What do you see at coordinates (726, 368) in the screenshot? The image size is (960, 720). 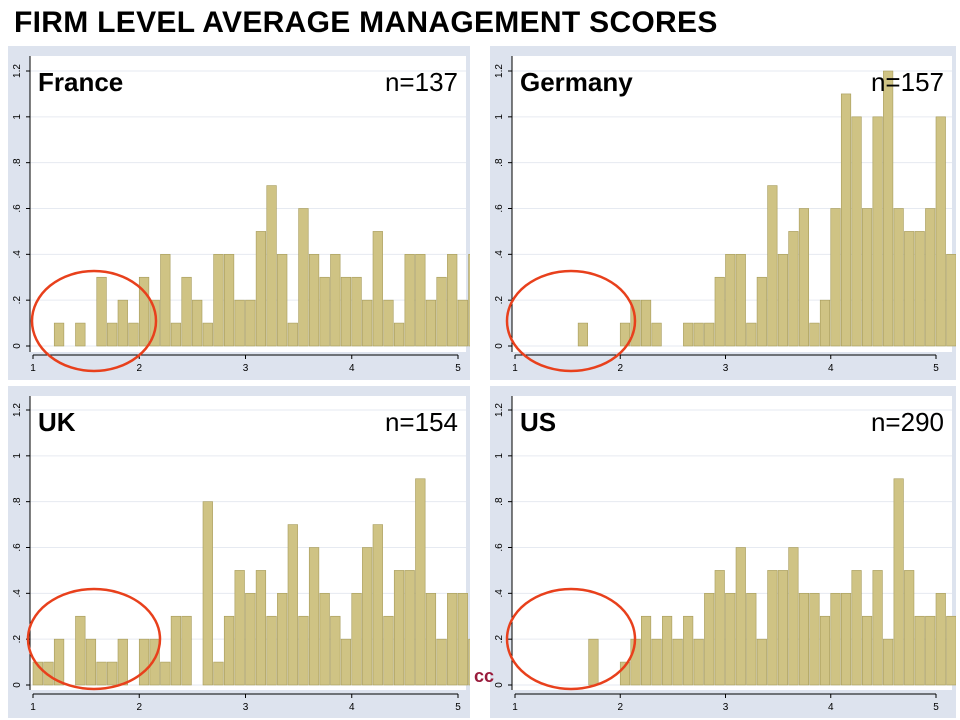 I see `x-tick-label: 3` at bounding box center [726, 368].